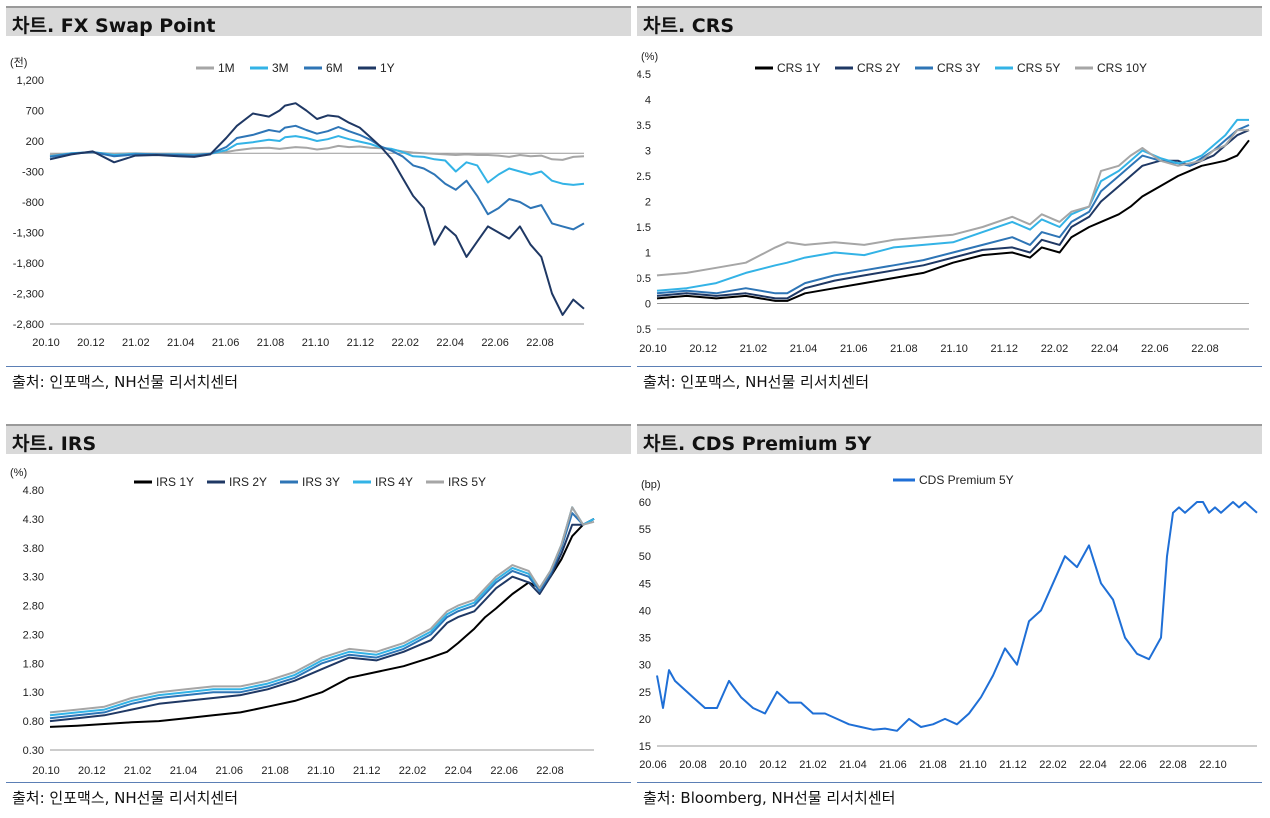  Describe the element at coordinates (33, 173) in the screenshot. I see `y-tick-label: -300` at that location.